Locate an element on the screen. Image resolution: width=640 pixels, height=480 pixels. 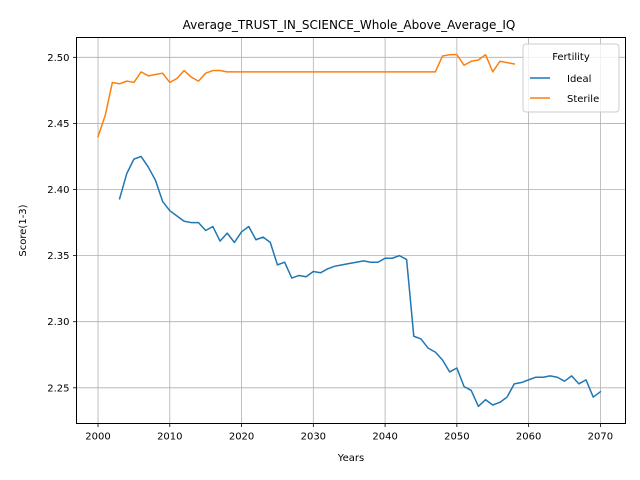
y-tick-label: 2.45 is located at coordinates (58, 124).